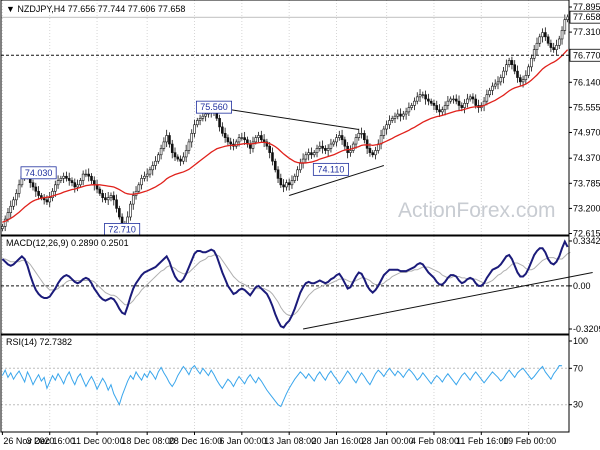  Describe the element at coordinates (286, 118) in the screenshot. I see `trendline` at that location.